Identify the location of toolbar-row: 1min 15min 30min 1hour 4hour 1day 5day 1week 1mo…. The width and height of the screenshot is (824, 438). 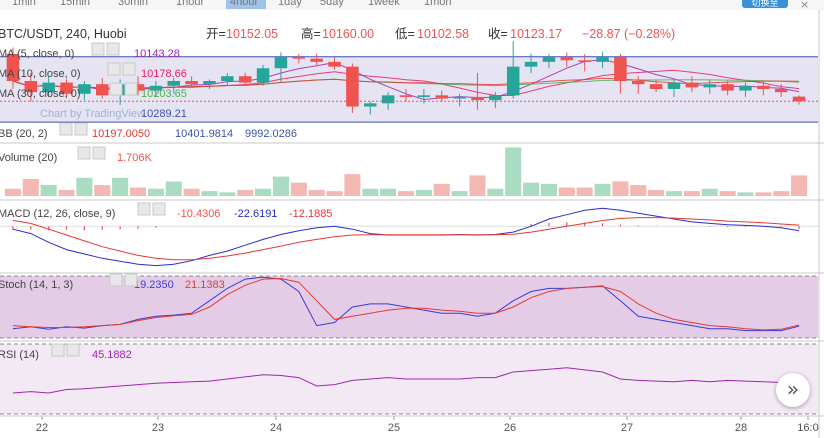
(412, 5).